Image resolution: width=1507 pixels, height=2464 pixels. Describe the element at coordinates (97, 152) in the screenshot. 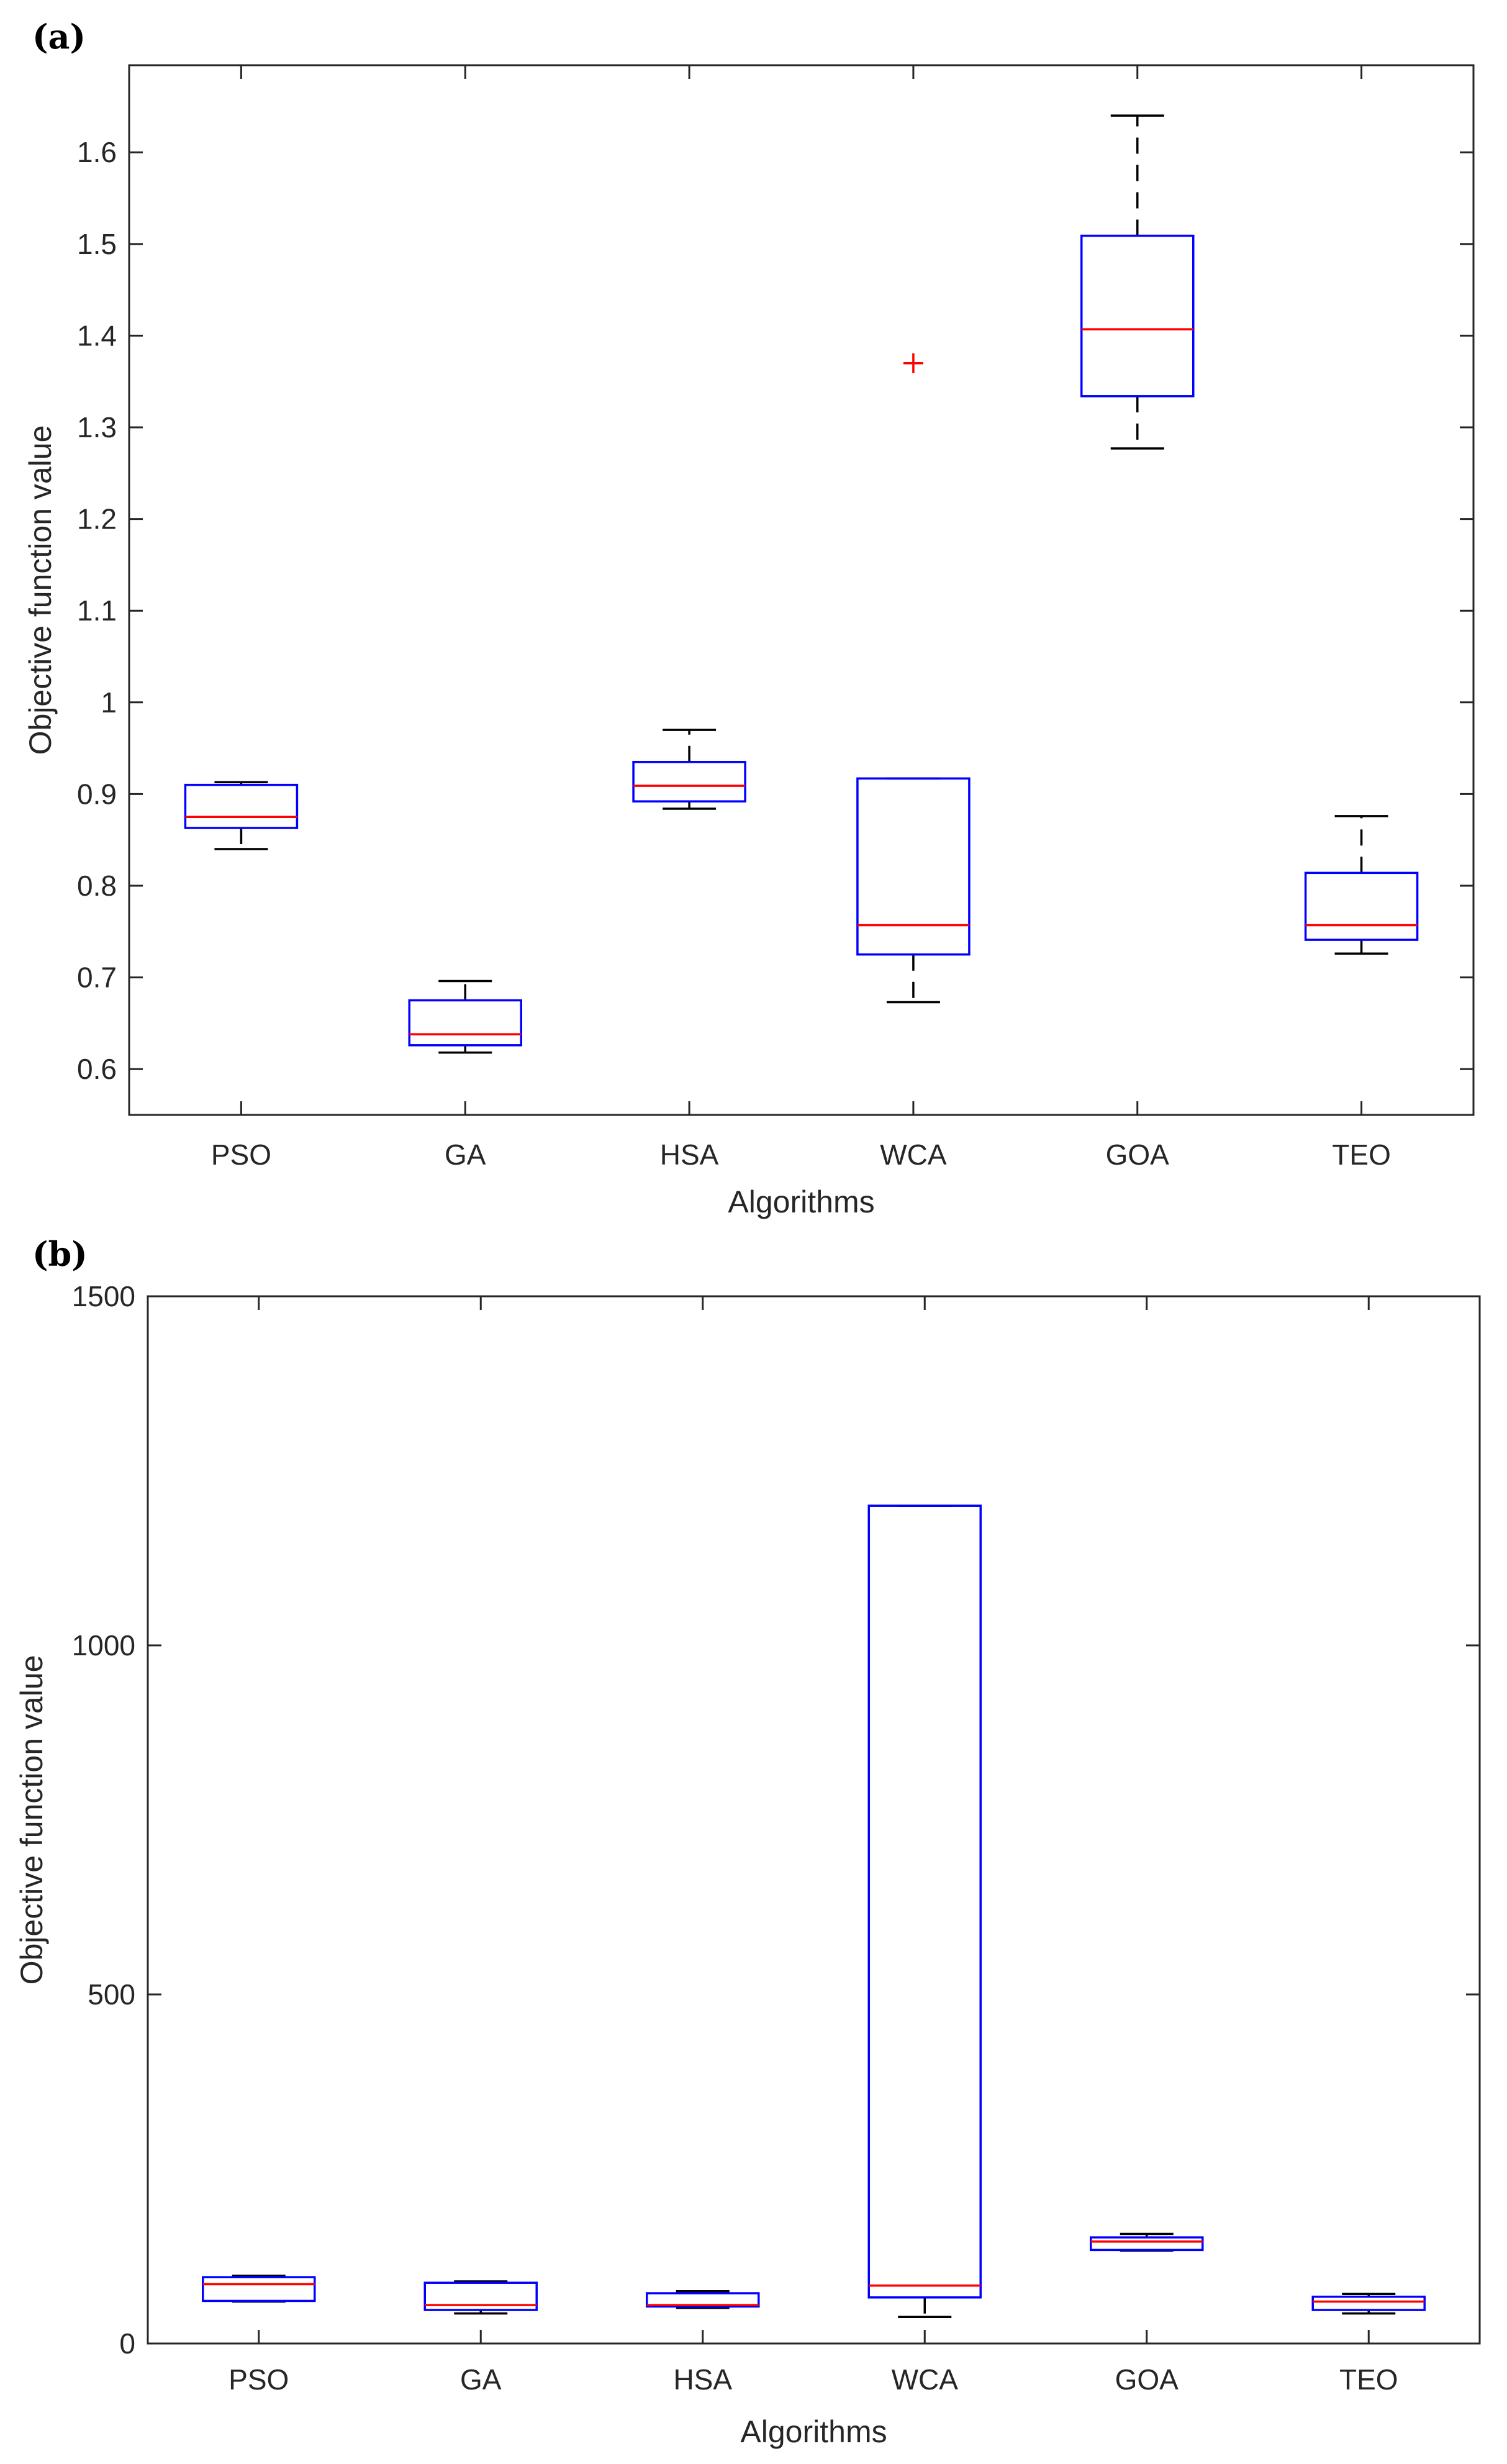

I see `y-tick-label: 1.6` at that location.